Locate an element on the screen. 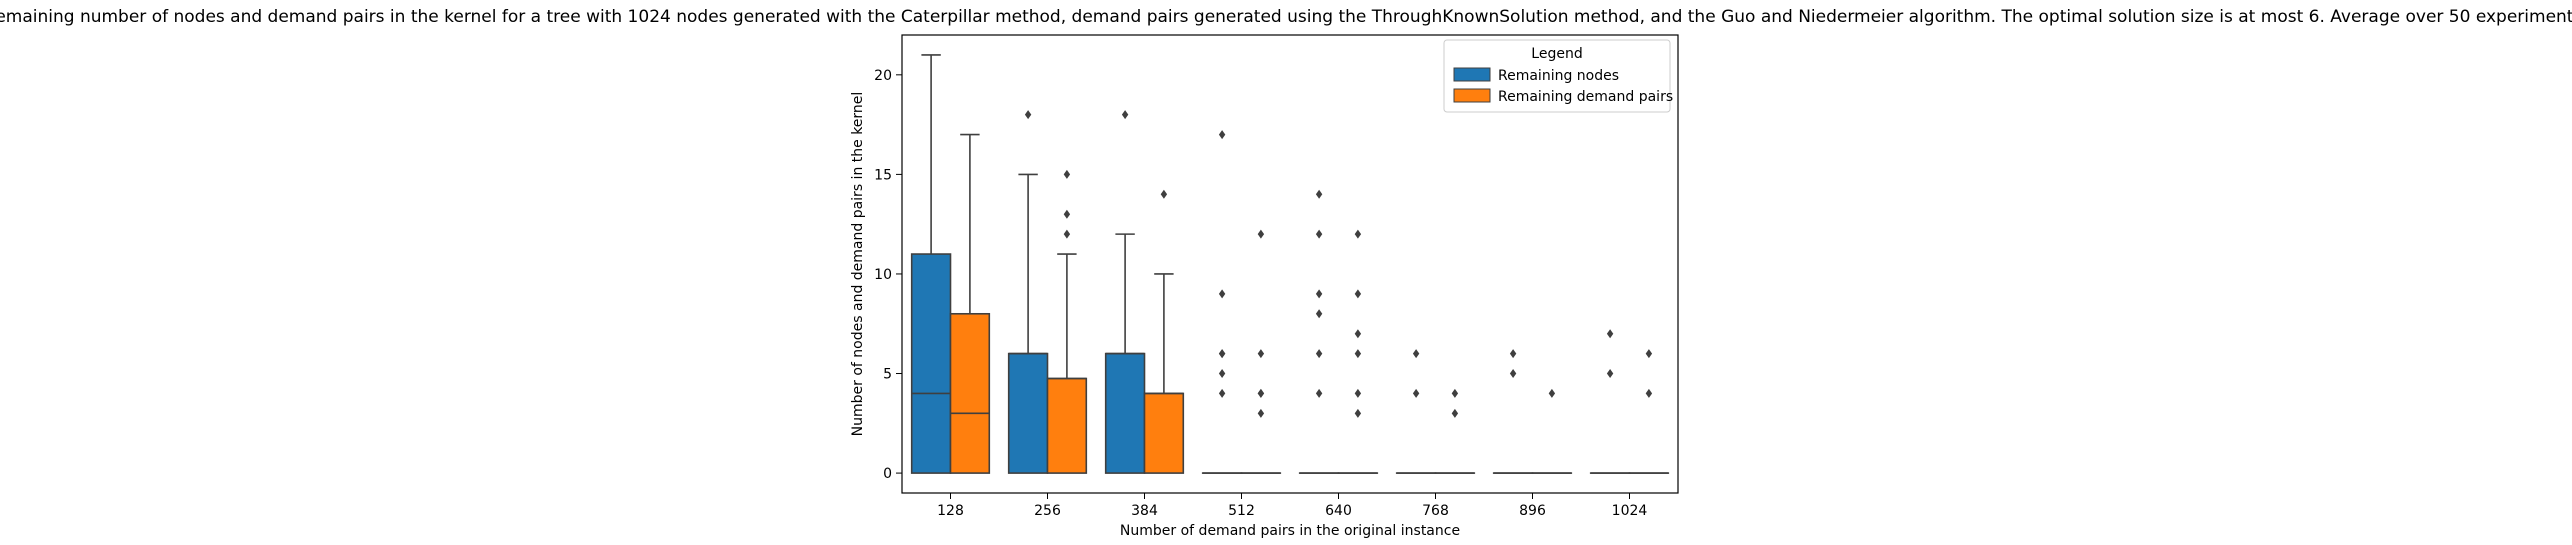 This screenshot has width=2572, height=545. x-axis: 128 256 384 512 640 768 896 1024 is located at coordinates (1292, 506).